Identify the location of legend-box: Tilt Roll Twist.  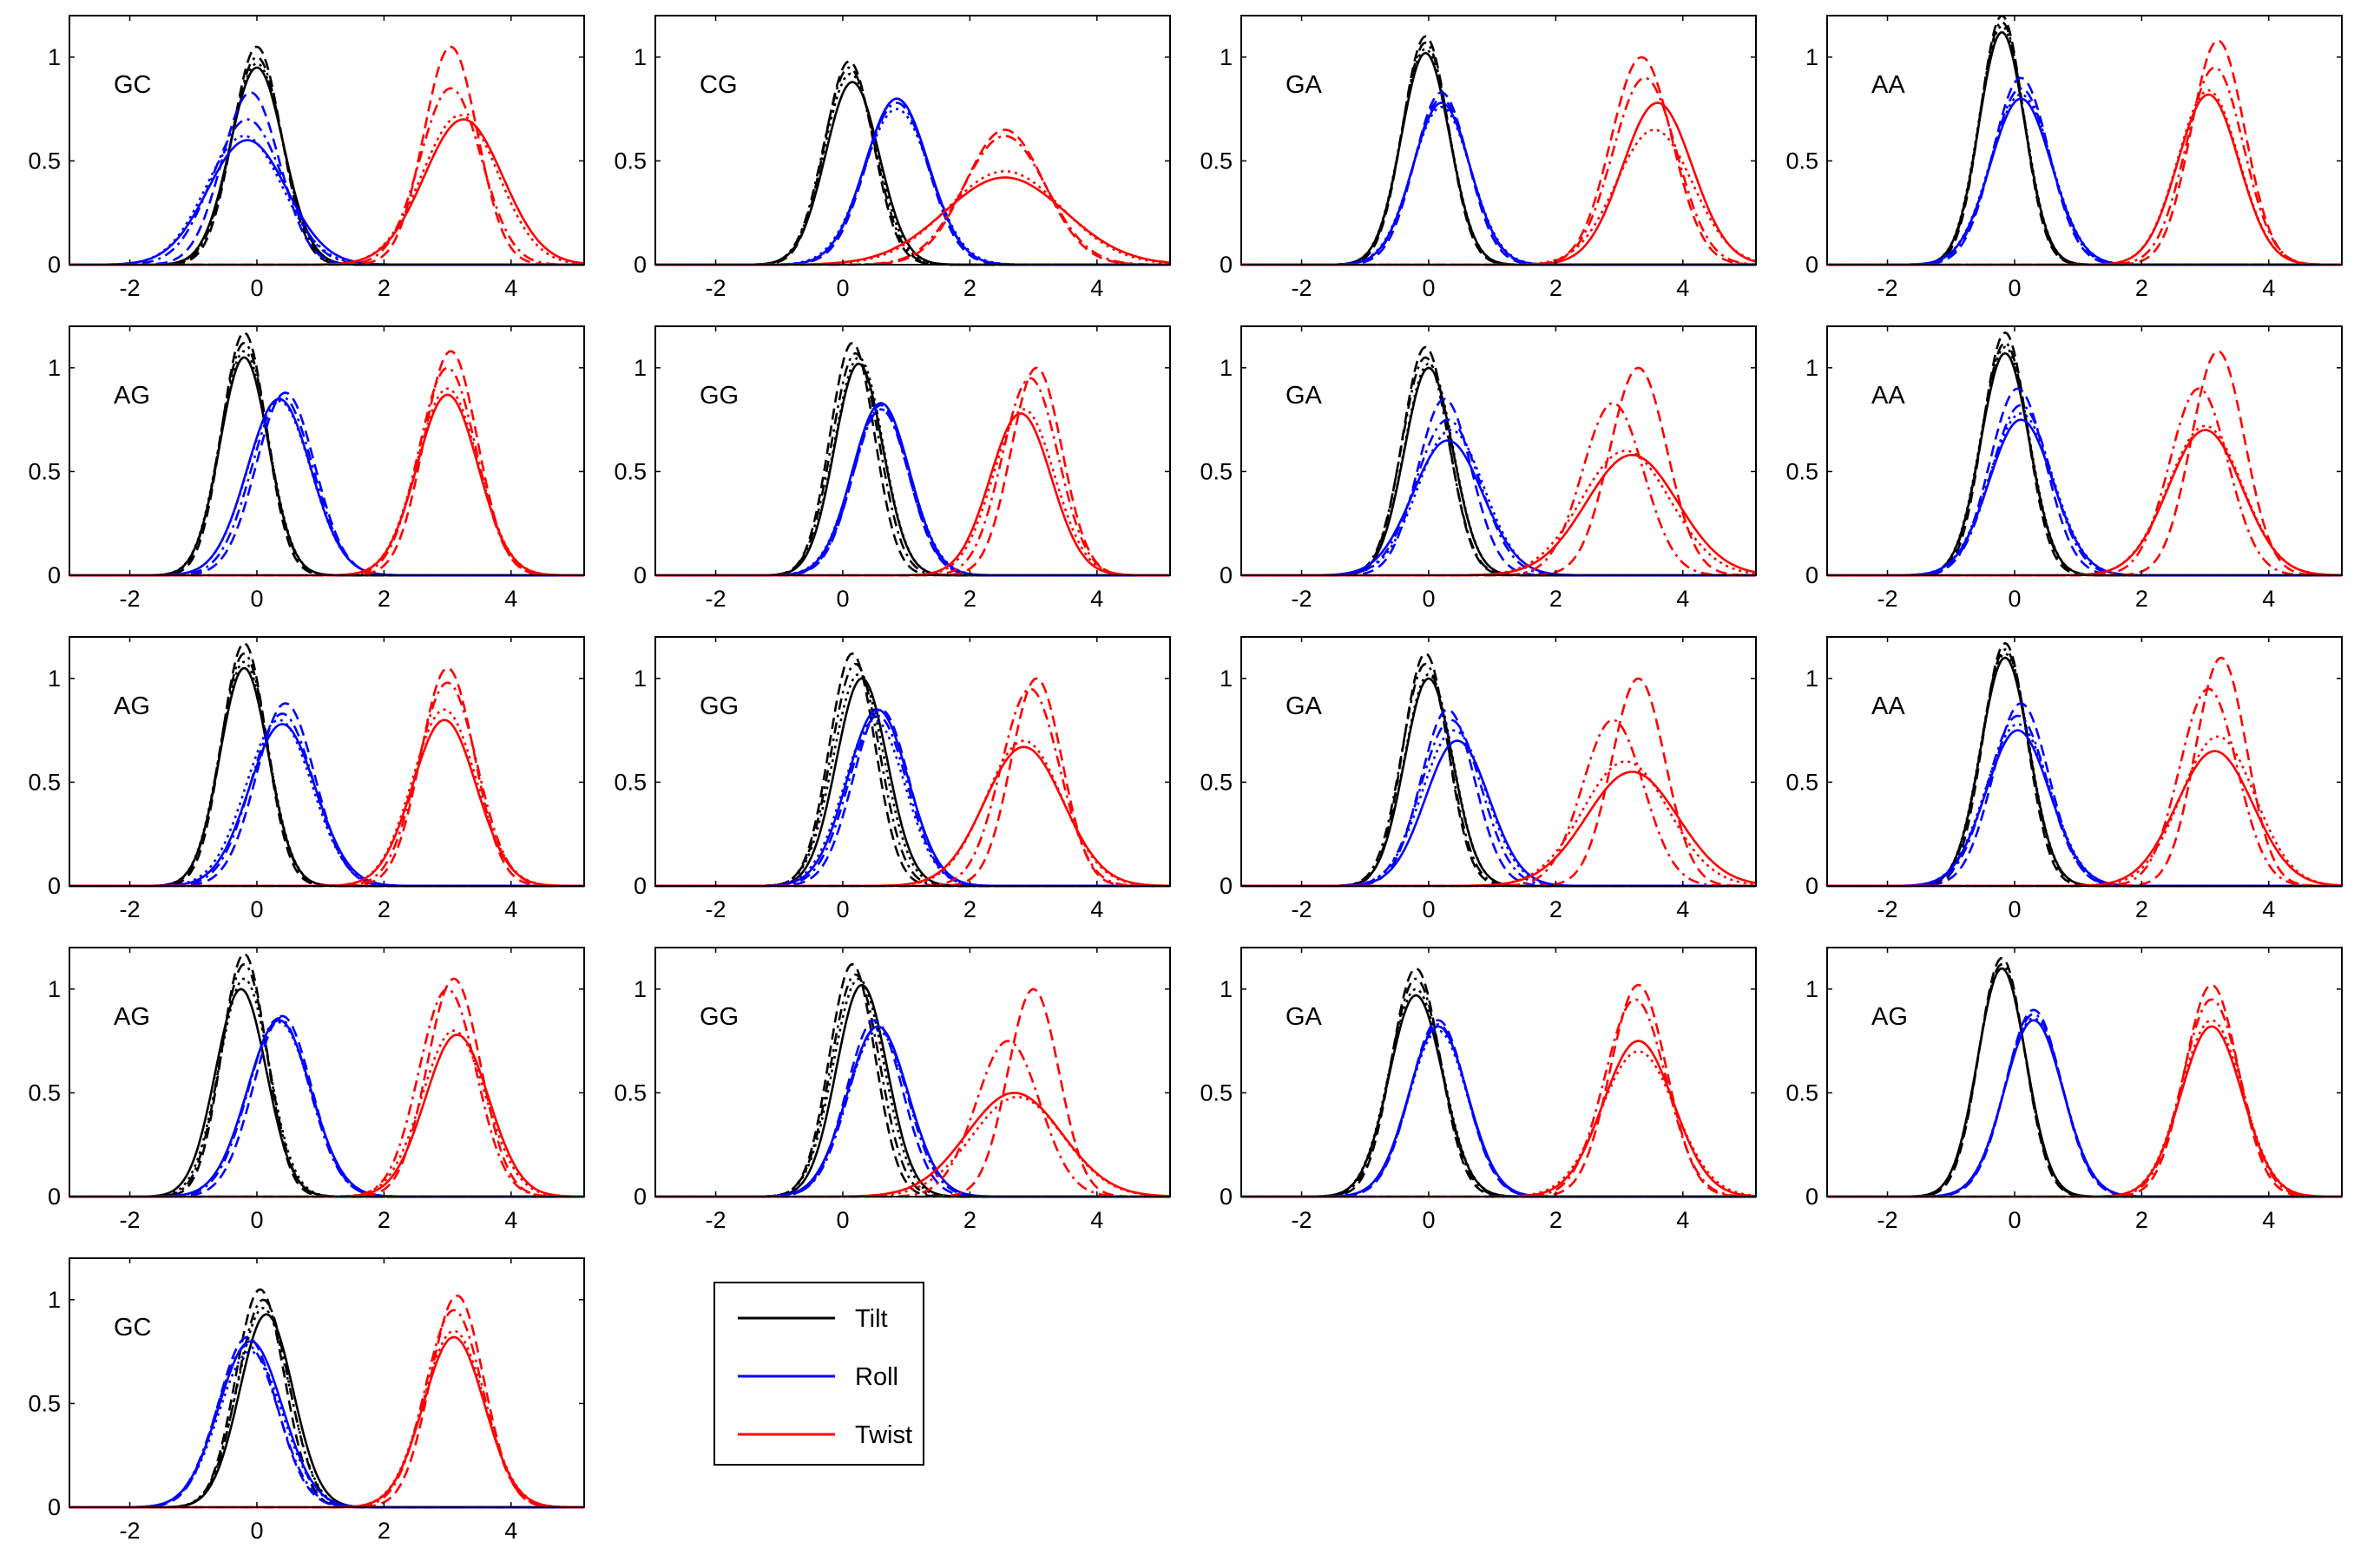
(819, 1374).